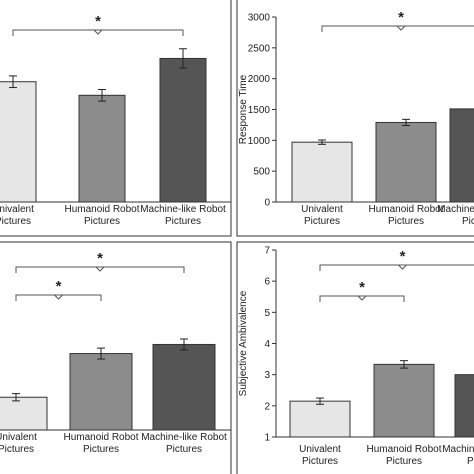  What do you see at coordinates (259, 18) in the screenshot?
I see `y-tick-label: 3000` at bounding box center [259, 18].